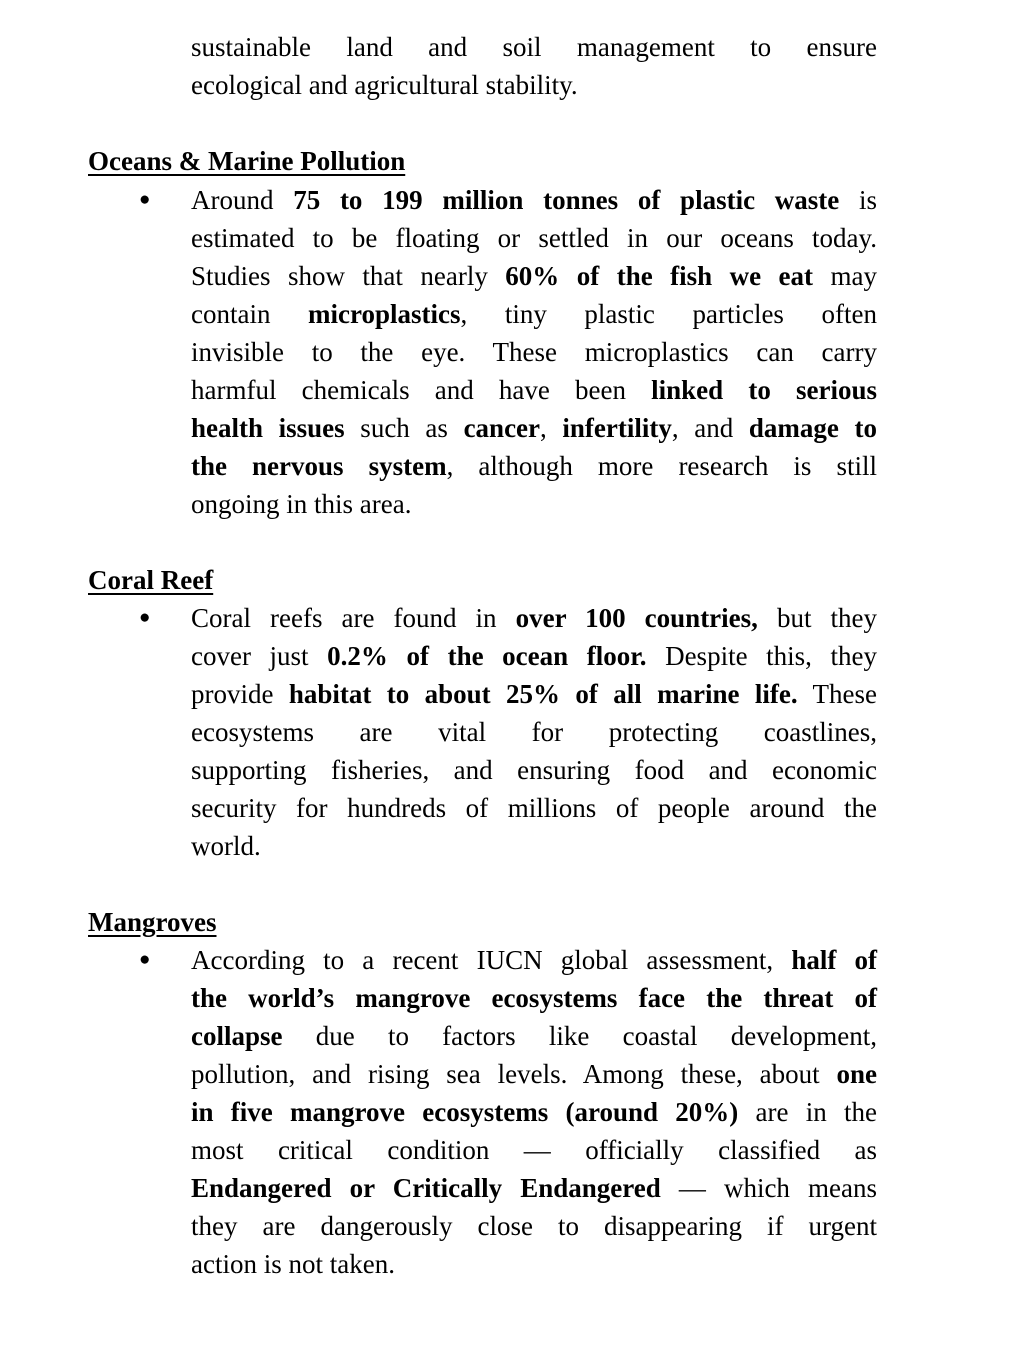  Describe the element at coordinates (543, 694) in the screenshot. I see `bold-text: habitat to about 25% of all marine life.` at that location.